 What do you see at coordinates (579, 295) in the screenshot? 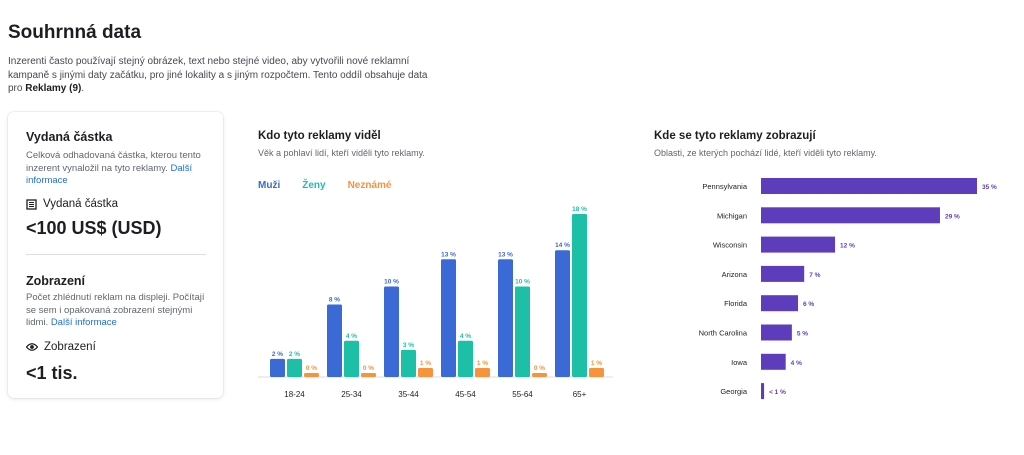
I see `bar-women-65+` at bounding box center [579, 295].